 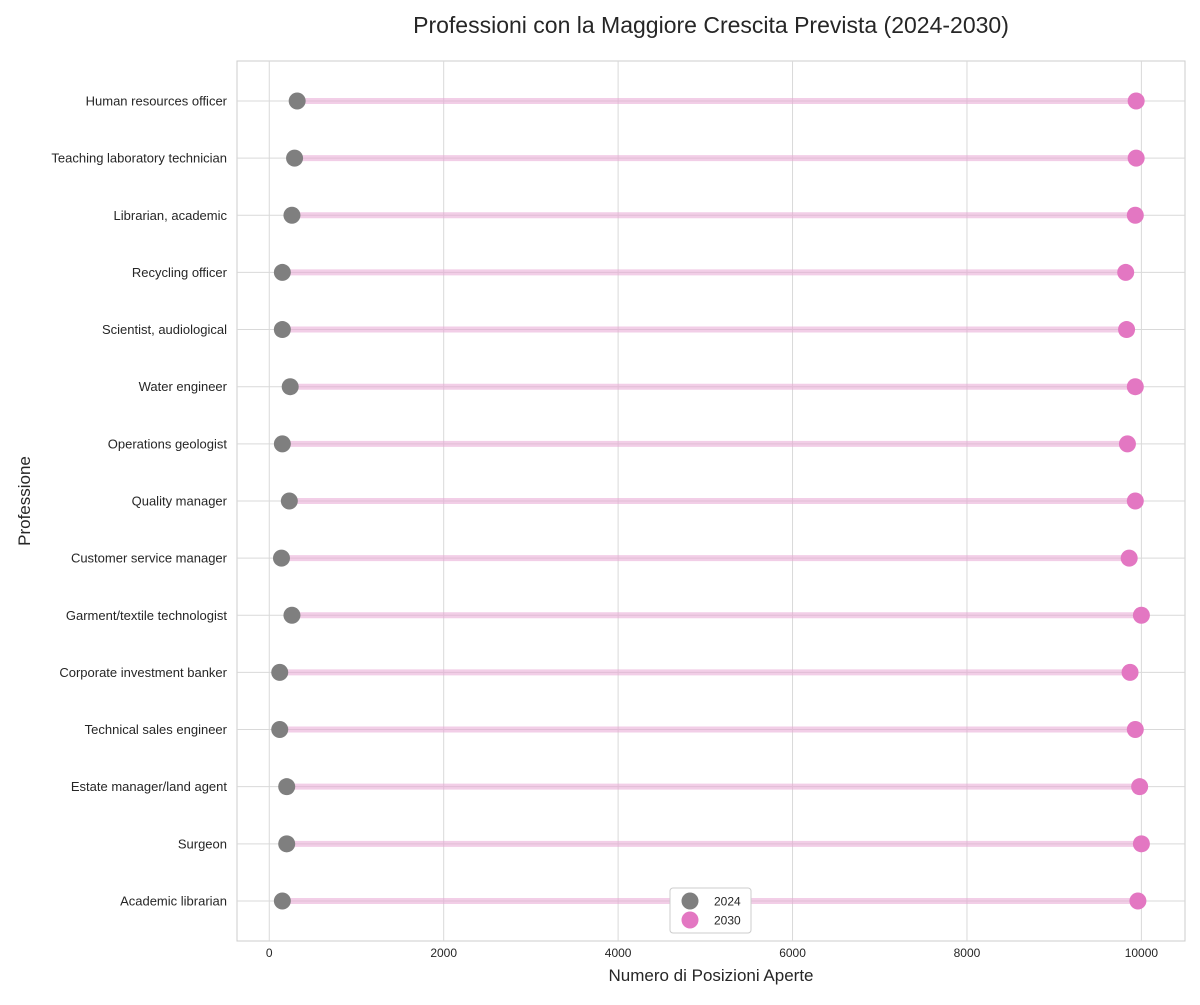 I want to click on y-axis-label: Professione, so click(x=24, y=501).